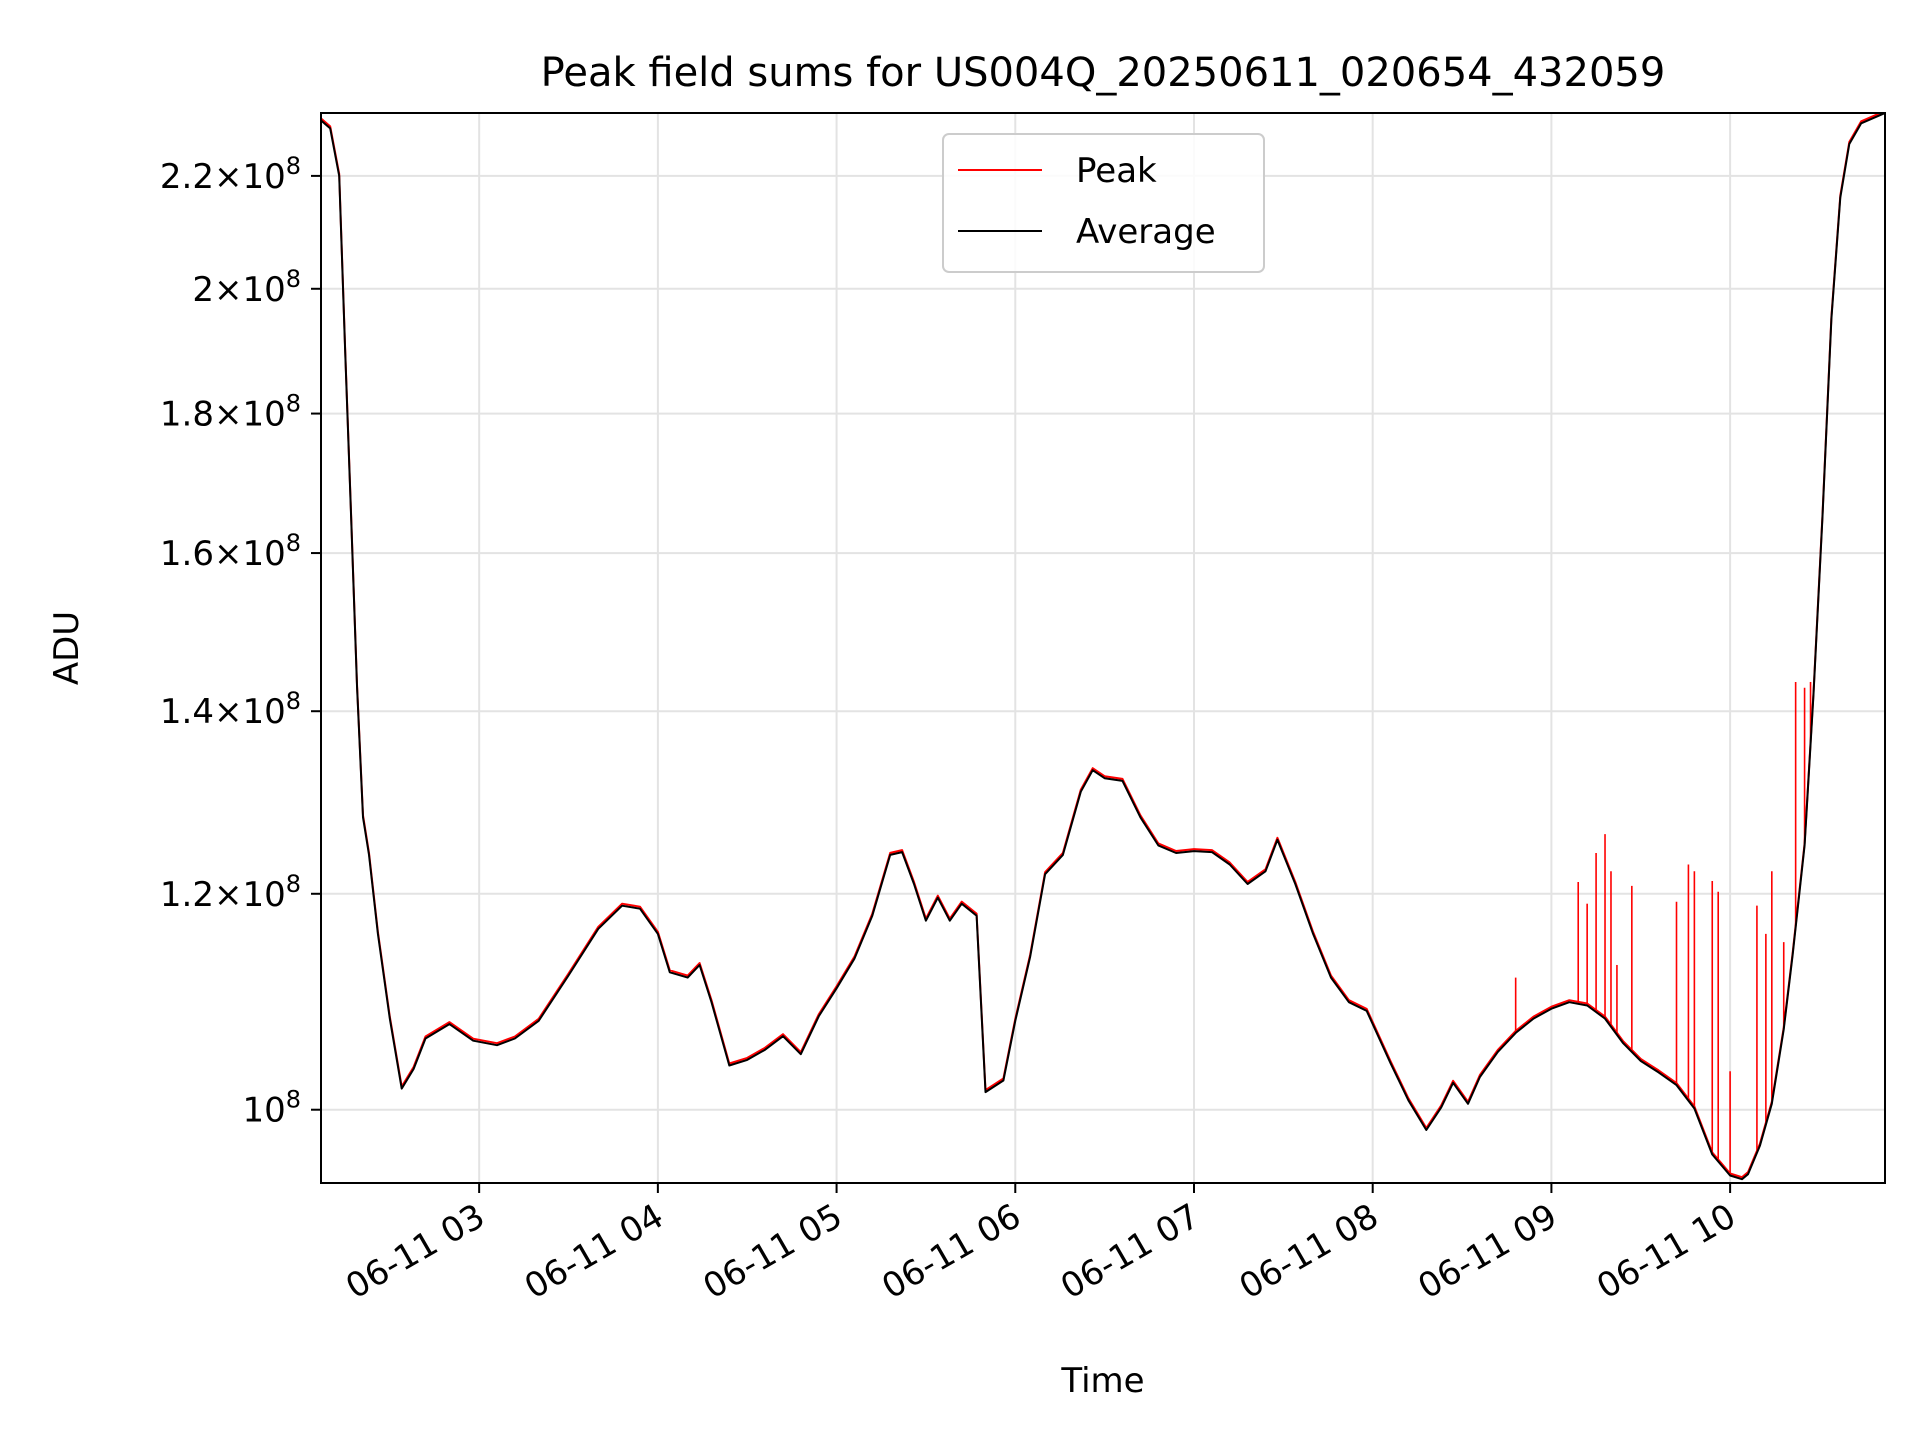 The width and height of the screenshot is (1920, 1444). Describe the element at coordinates (271, 1108) in the screenshot. I see `y-tick-label: 108` at that location.